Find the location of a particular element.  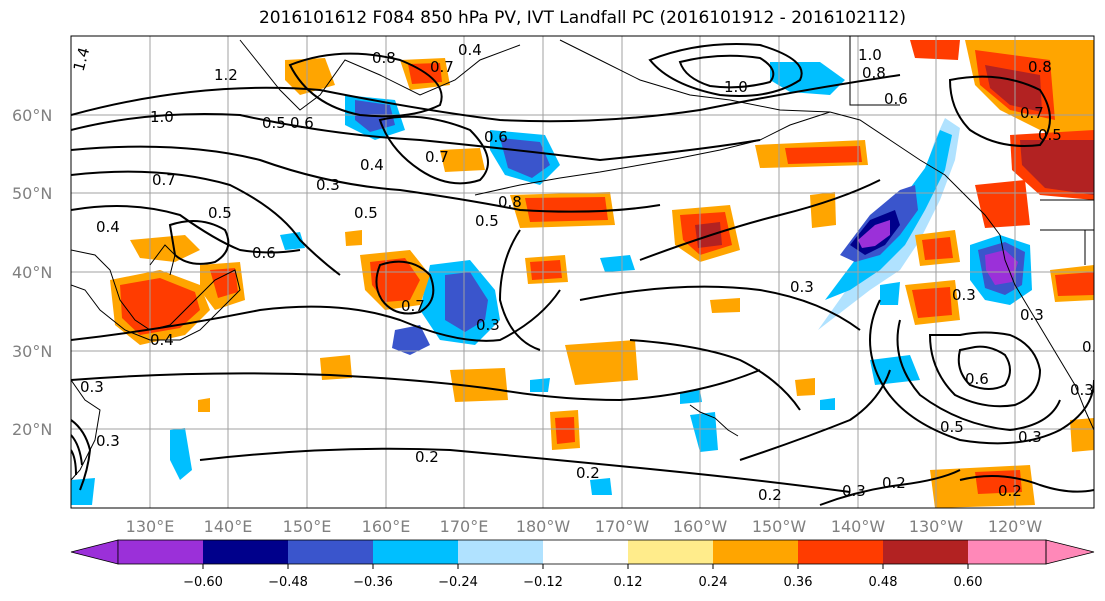

svg-text: 0.48 is located at coordinates (883, 582).